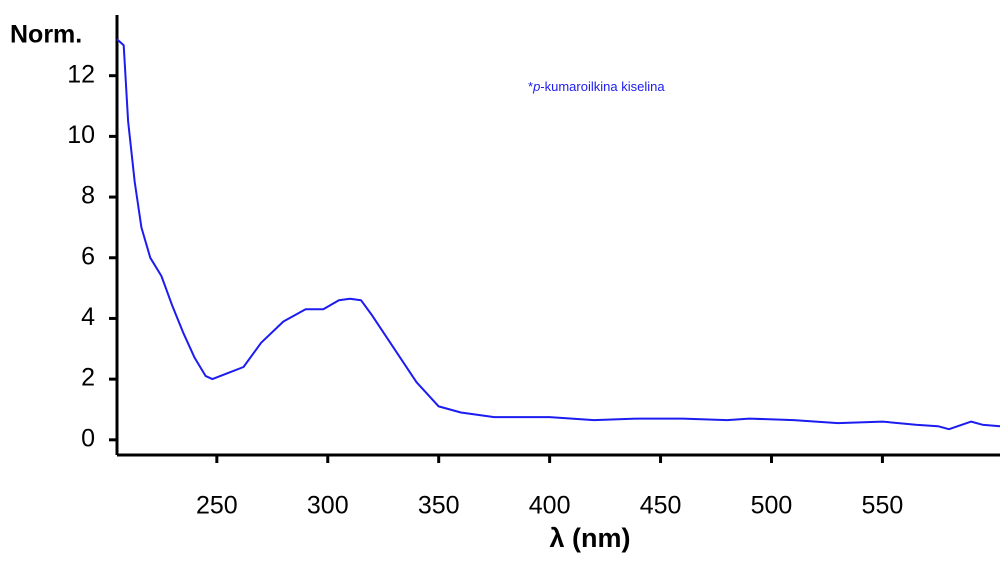  What do you see at coordinates (88, 196) in the screenshot?
I see `y-tick-label: 8` at bounding box center [88, 196].